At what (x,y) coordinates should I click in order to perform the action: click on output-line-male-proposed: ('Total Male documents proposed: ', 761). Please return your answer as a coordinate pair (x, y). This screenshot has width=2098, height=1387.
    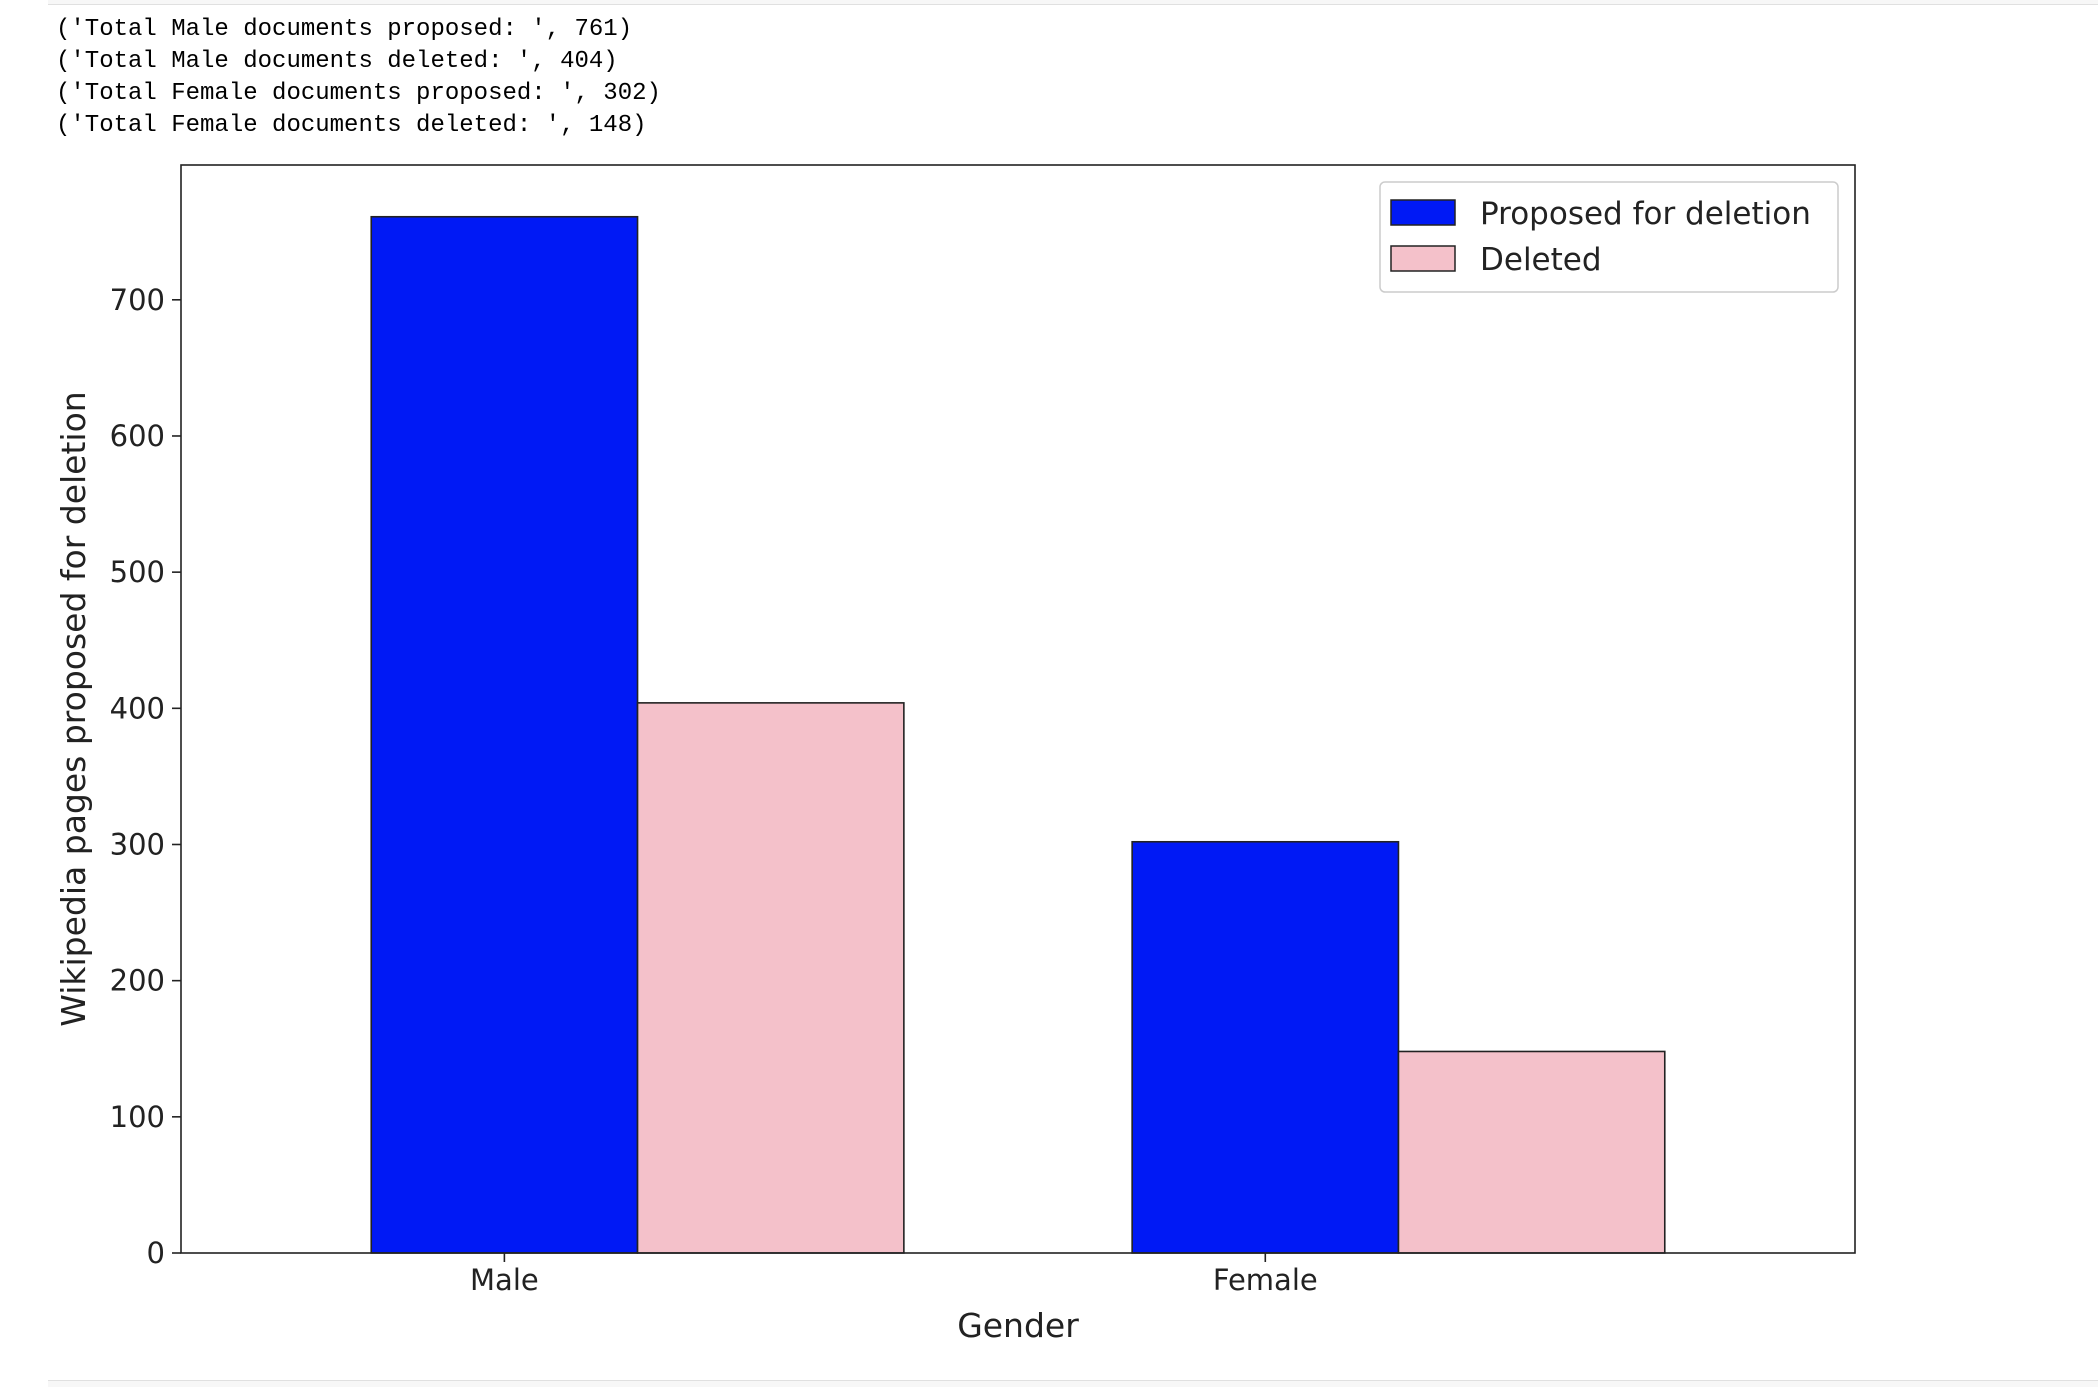
    Looking at the image, I should click on (344, 29).